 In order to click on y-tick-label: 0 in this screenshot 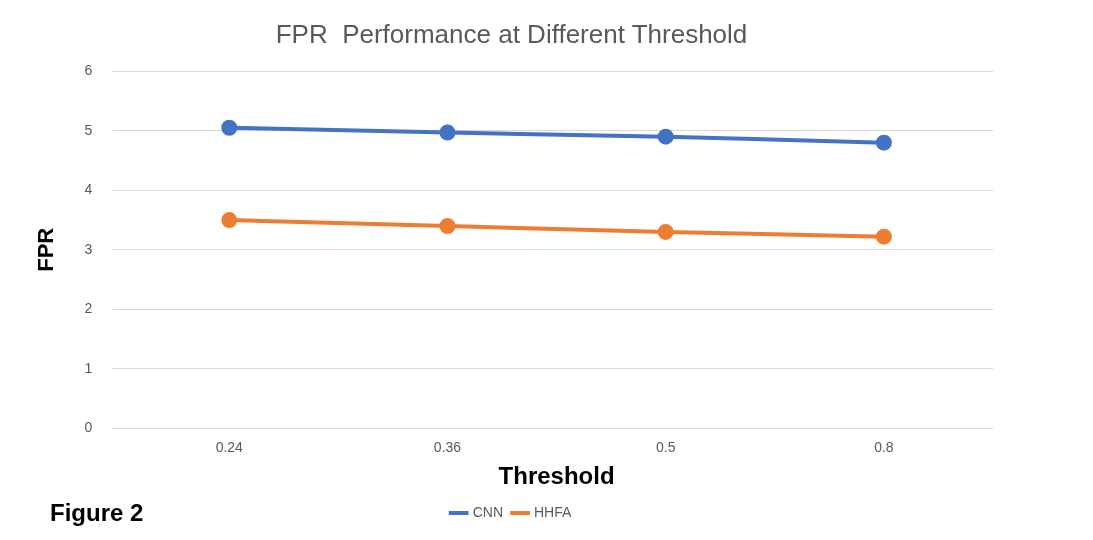, I will do `click(88, 427)`.